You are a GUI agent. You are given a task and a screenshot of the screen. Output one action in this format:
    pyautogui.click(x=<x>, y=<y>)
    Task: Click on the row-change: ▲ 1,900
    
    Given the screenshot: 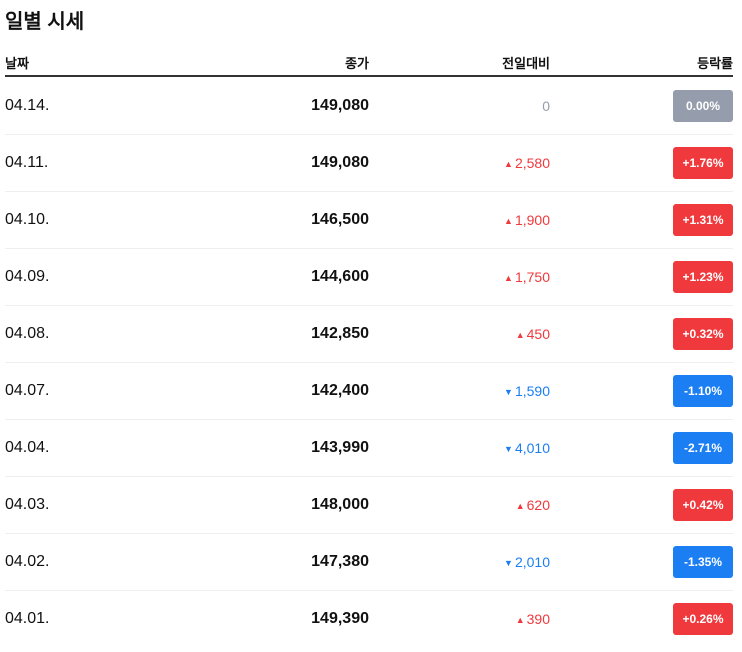 What is the action you would take?
    pyautogui.click(x=527, y=220)
    